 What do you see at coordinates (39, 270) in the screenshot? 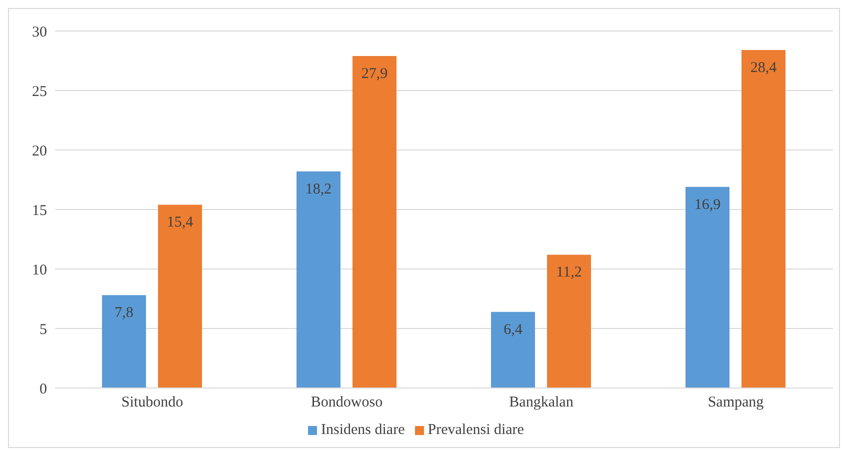
I see `y-tick-label: 10` at bounding box center [39, 270].